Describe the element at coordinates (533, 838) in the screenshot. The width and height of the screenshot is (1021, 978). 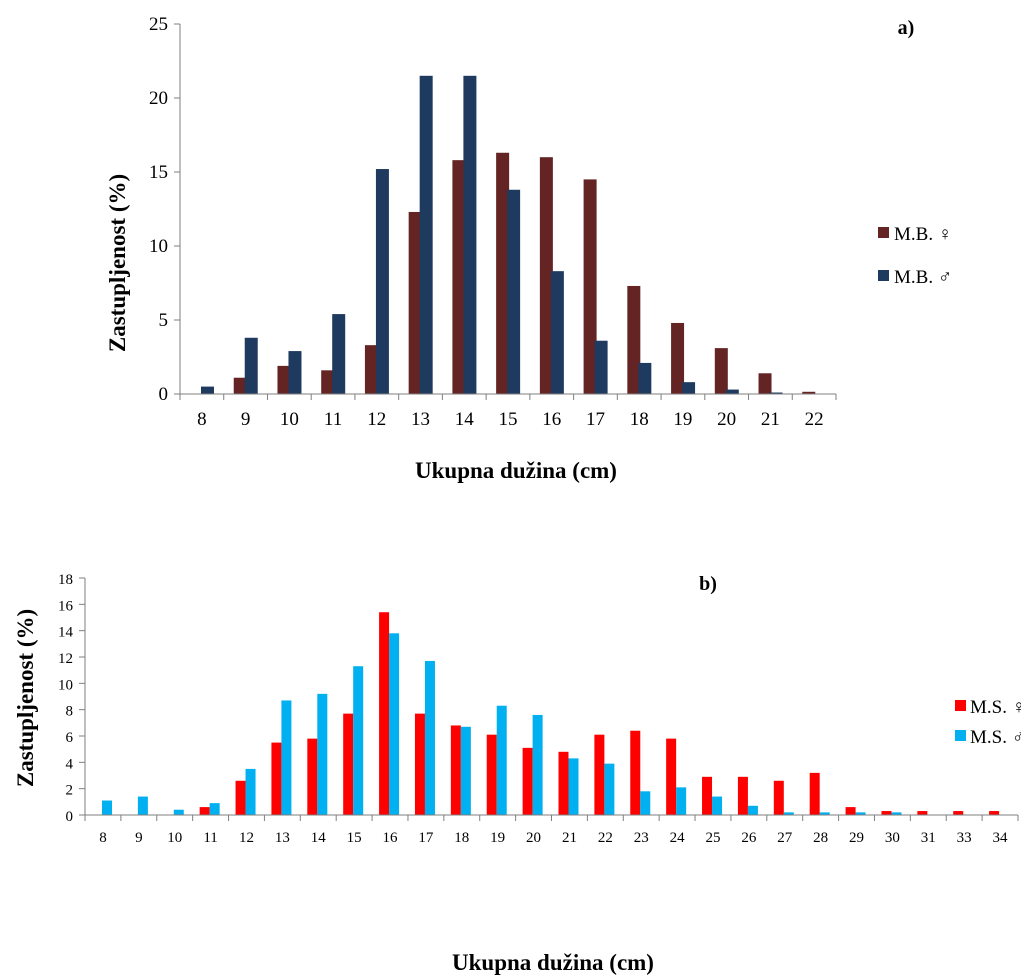
I see `x-tick-label-b-20: 20` at that location.